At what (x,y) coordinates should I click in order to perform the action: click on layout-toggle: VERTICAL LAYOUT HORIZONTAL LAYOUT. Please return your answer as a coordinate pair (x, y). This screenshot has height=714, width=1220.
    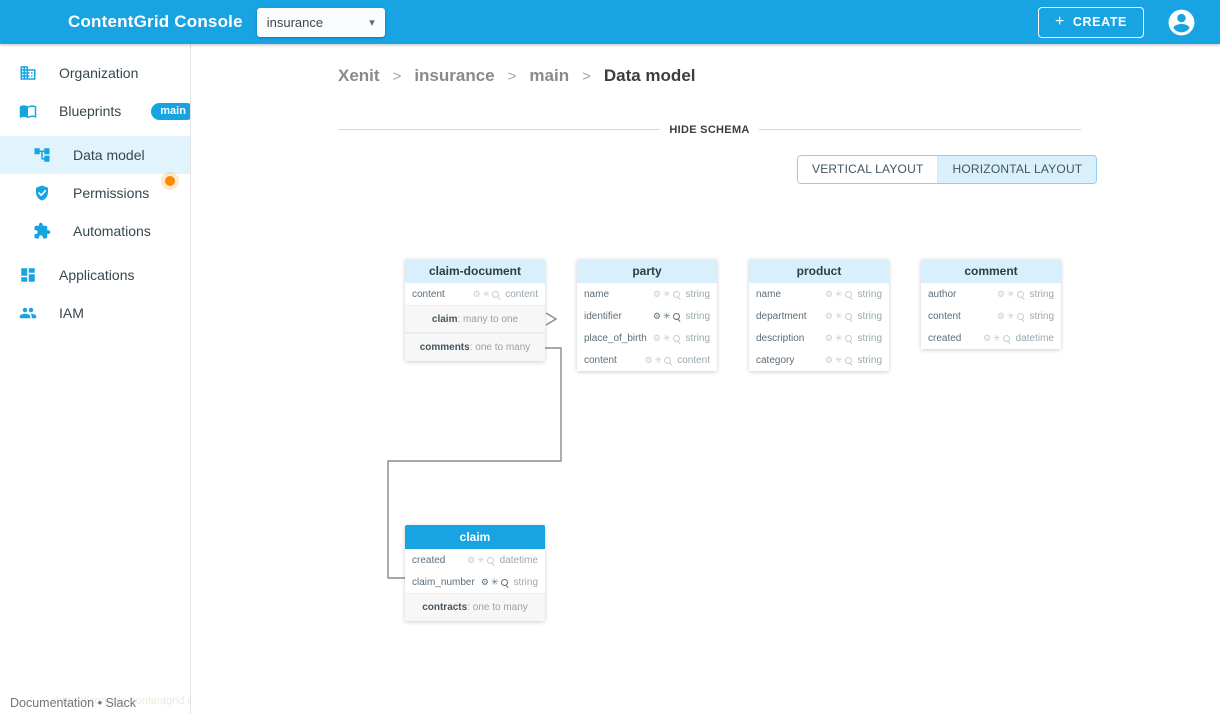
    Looking at the image, I should click on (947, 169).